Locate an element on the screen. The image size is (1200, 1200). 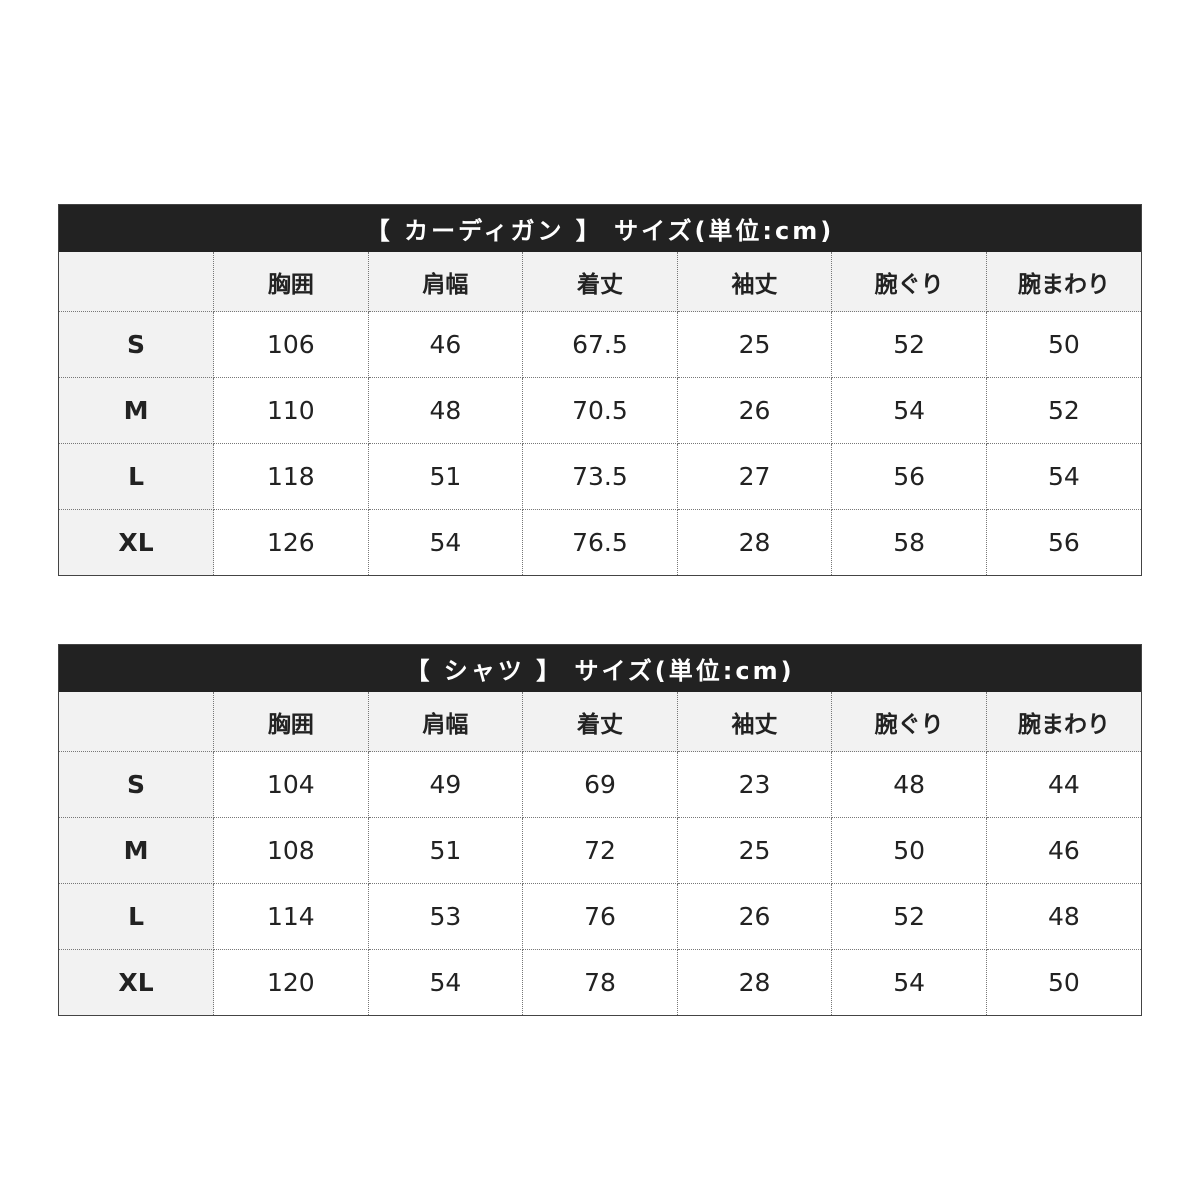
table-cell: 69 is located at coordinates (600, 784).